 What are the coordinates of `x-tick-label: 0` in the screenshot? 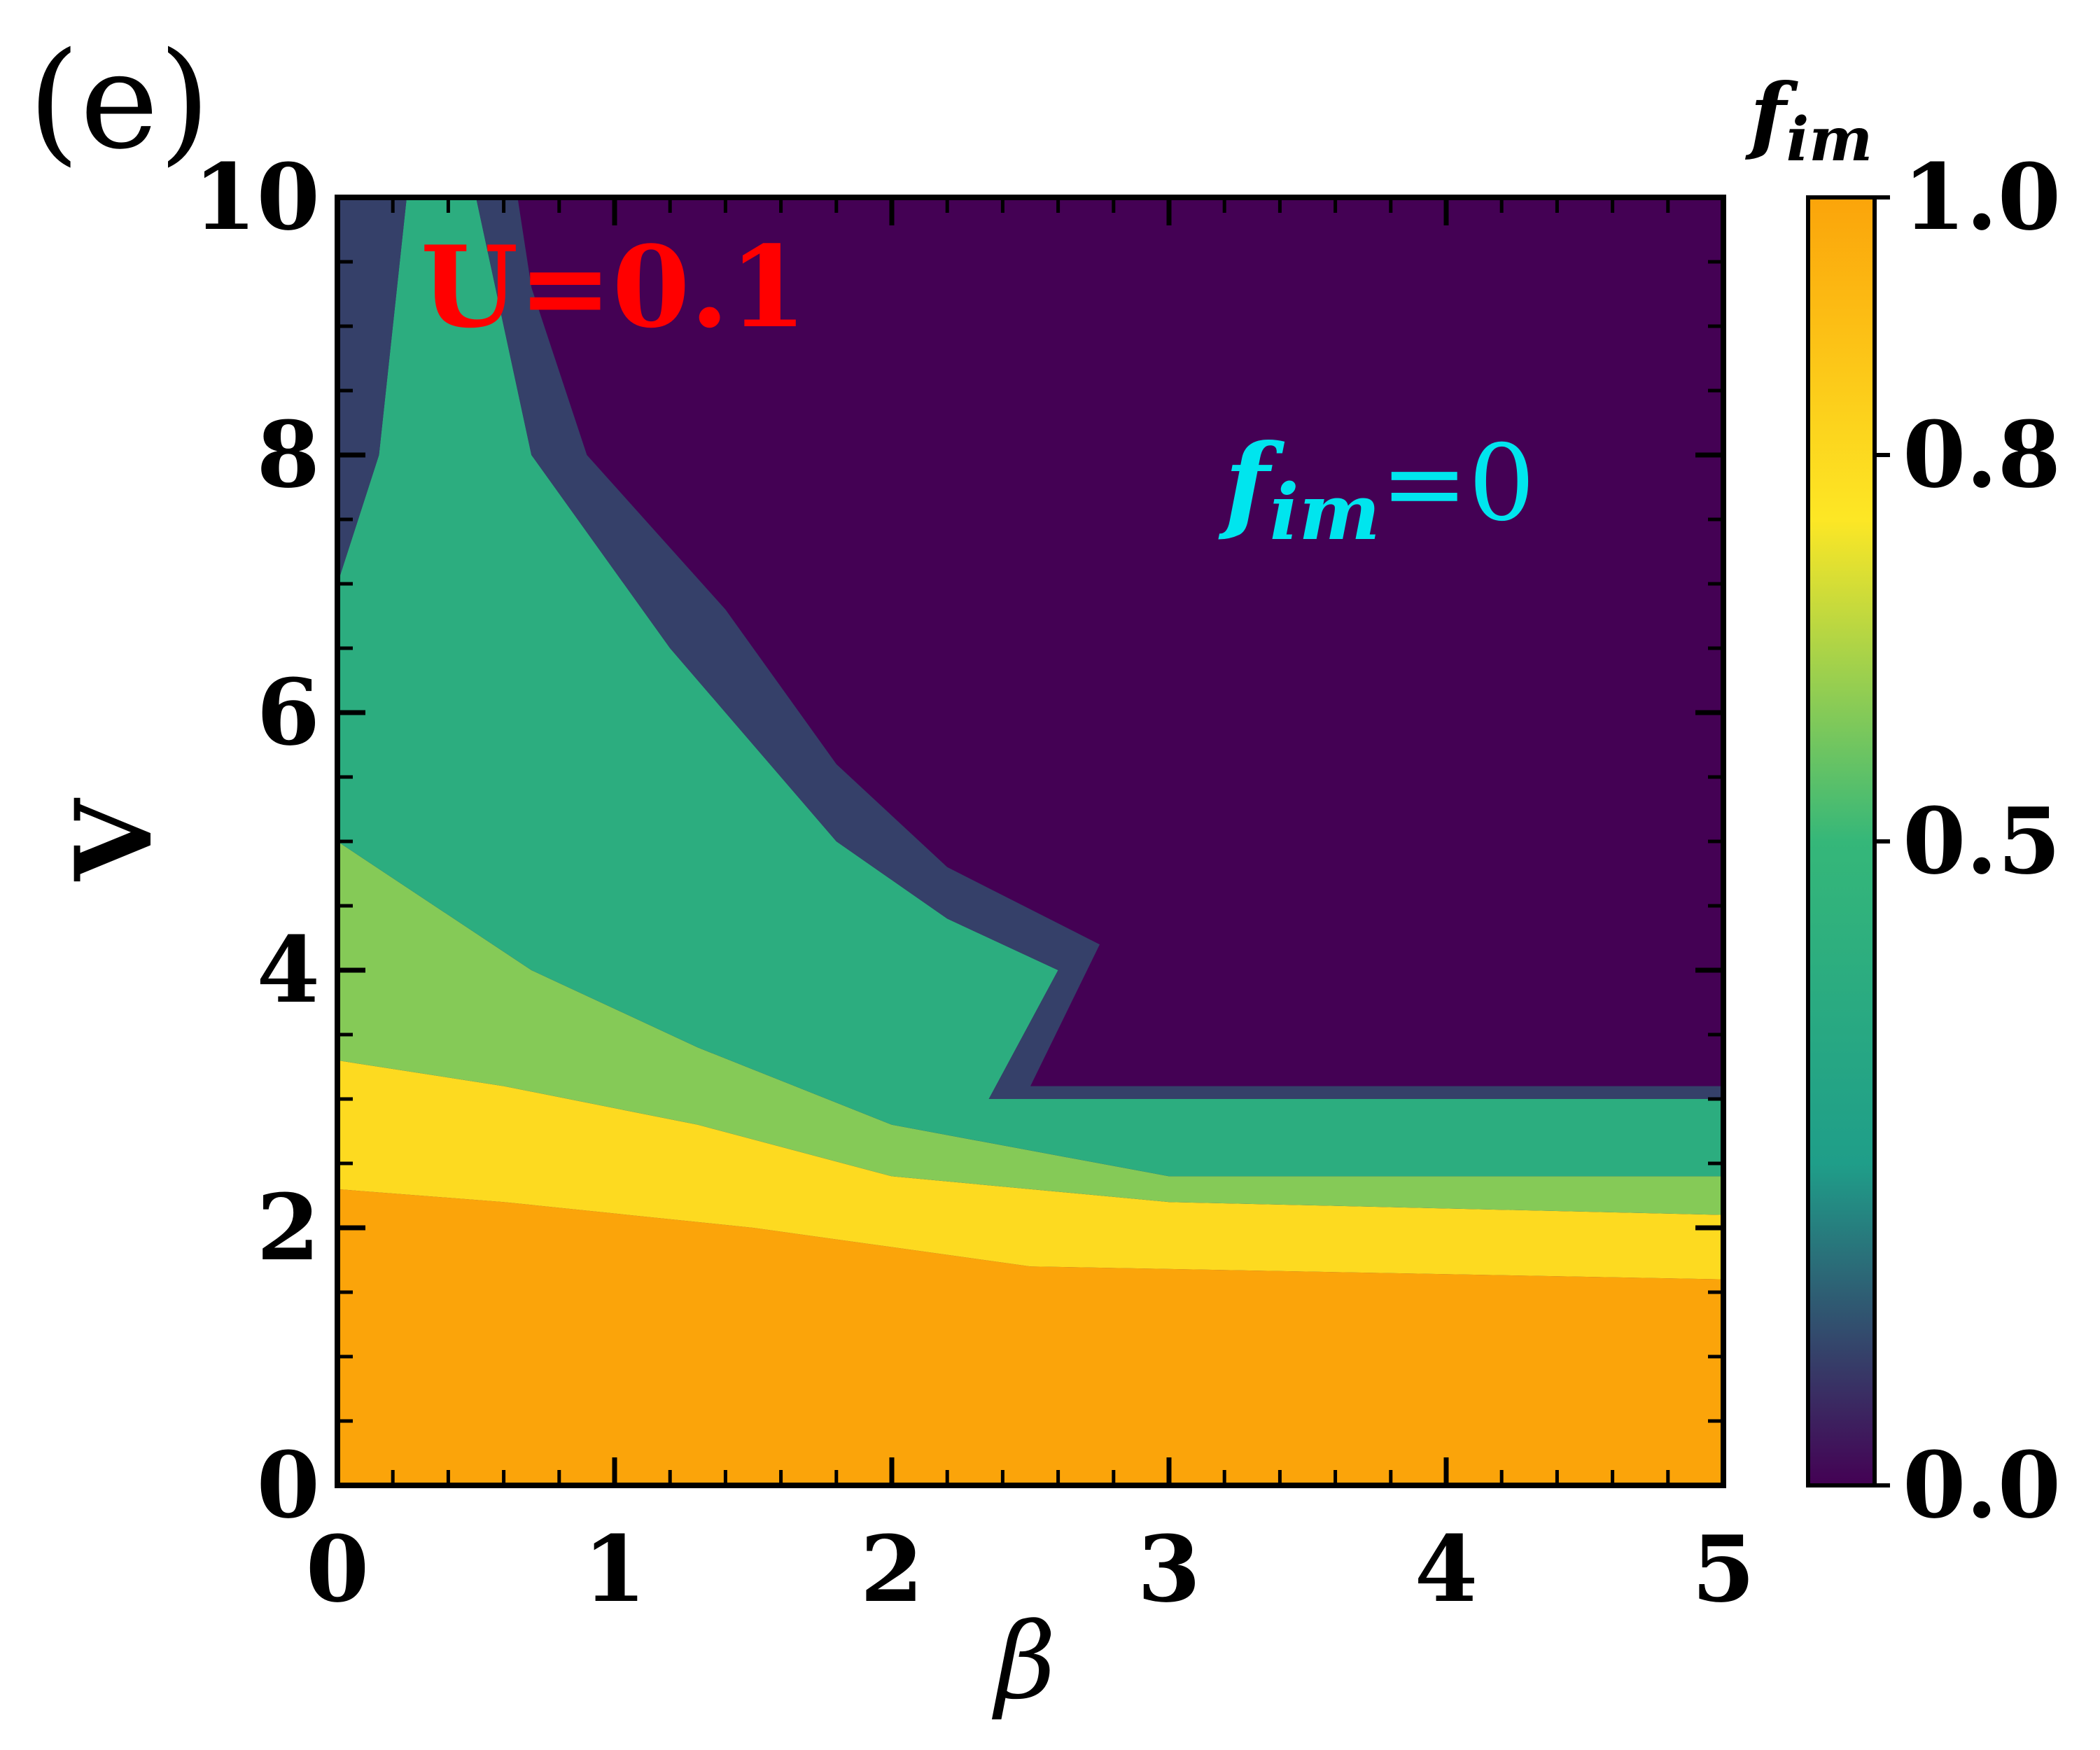 It's located at (337, 1569).